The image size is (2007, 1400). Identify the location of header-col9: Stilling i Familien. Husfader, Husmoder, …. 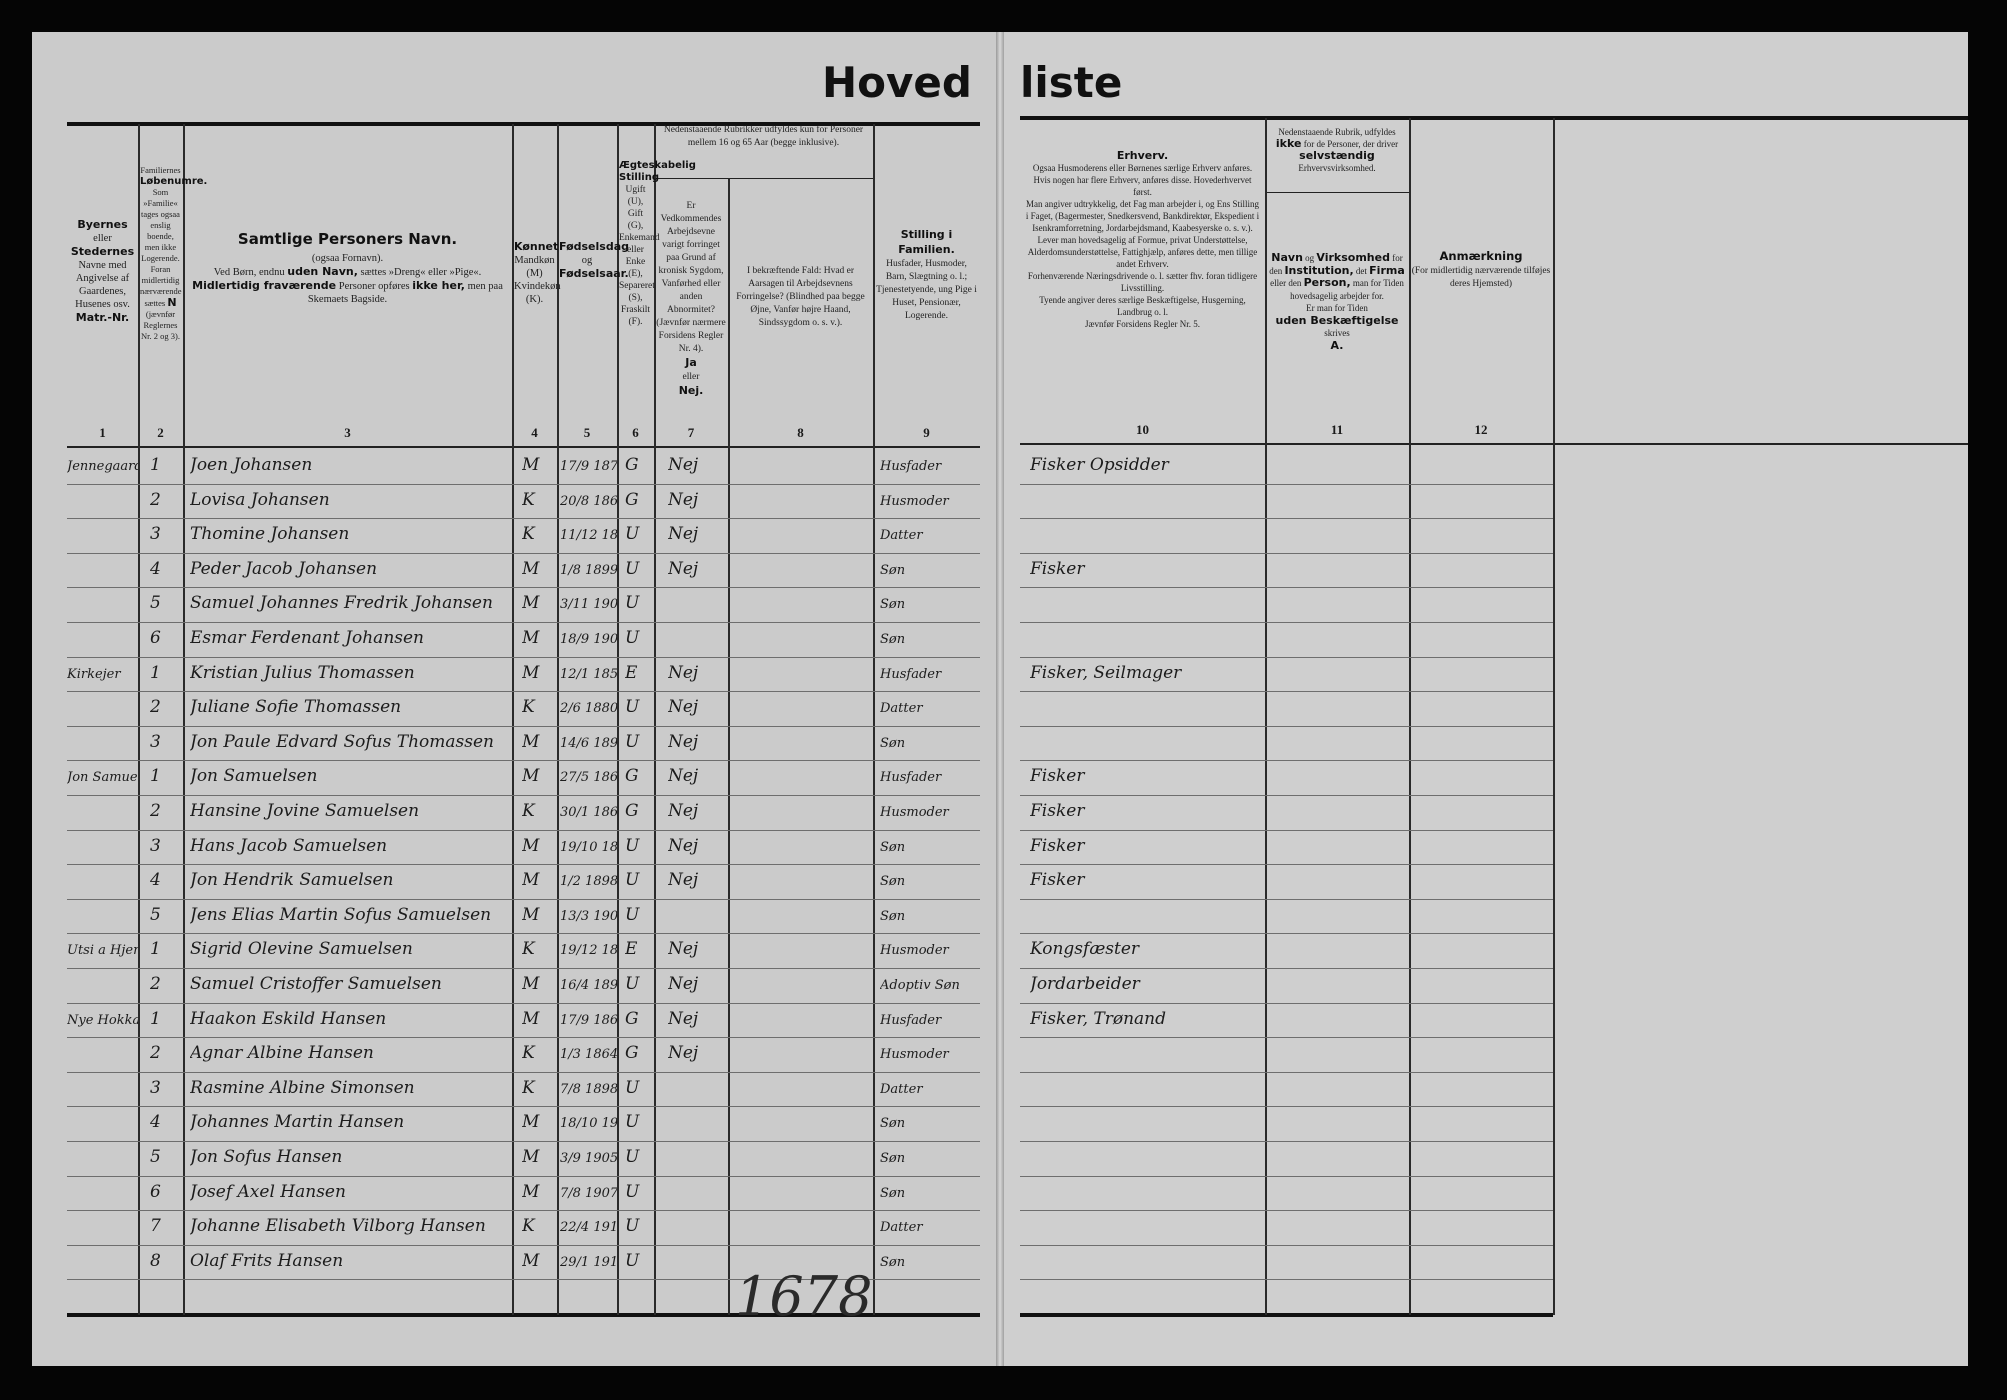
(926, 274).